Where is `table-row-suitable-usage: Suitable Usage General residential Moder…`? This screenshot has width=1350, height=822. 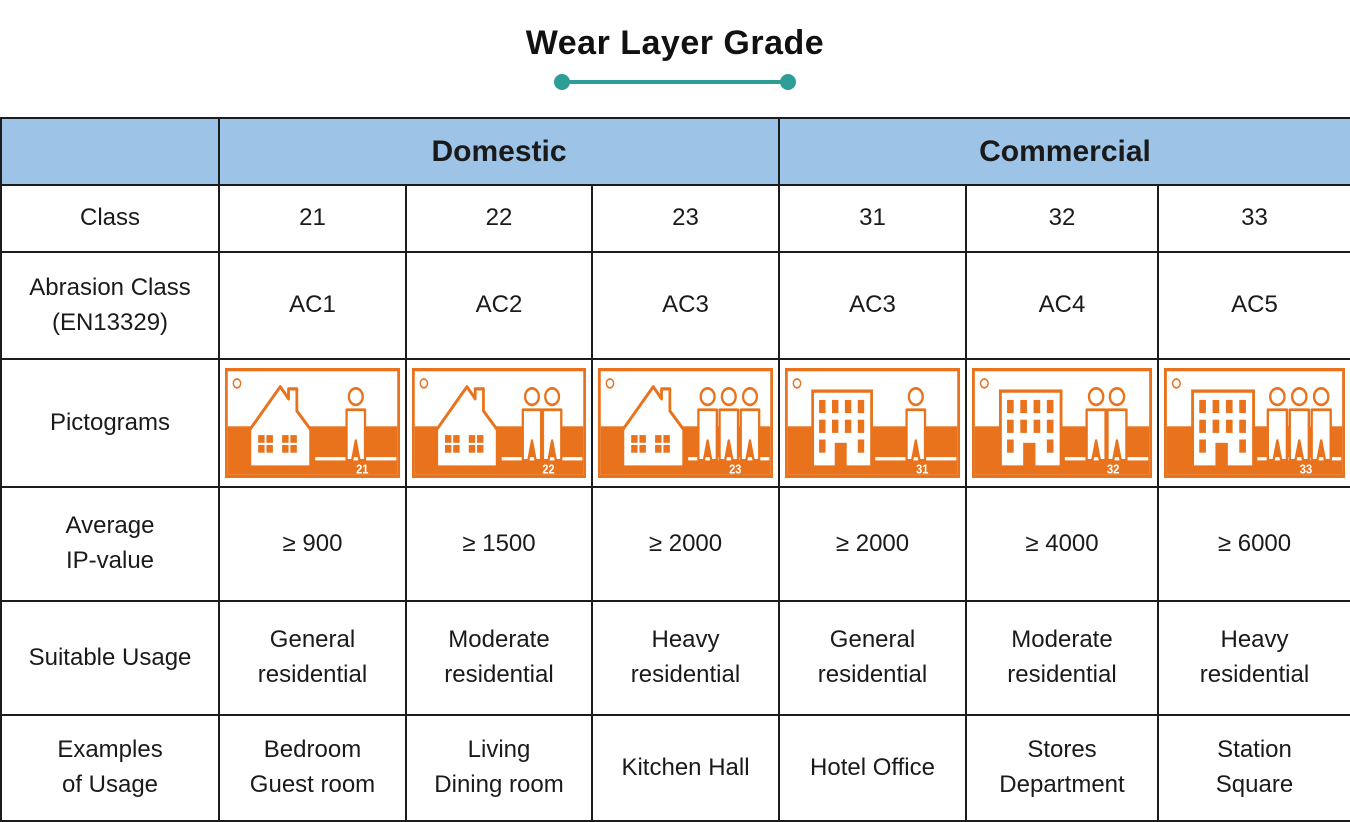
table-row-suitable-usage: Suitable Usage General residential Moder… is located at coordinates (675, 658).